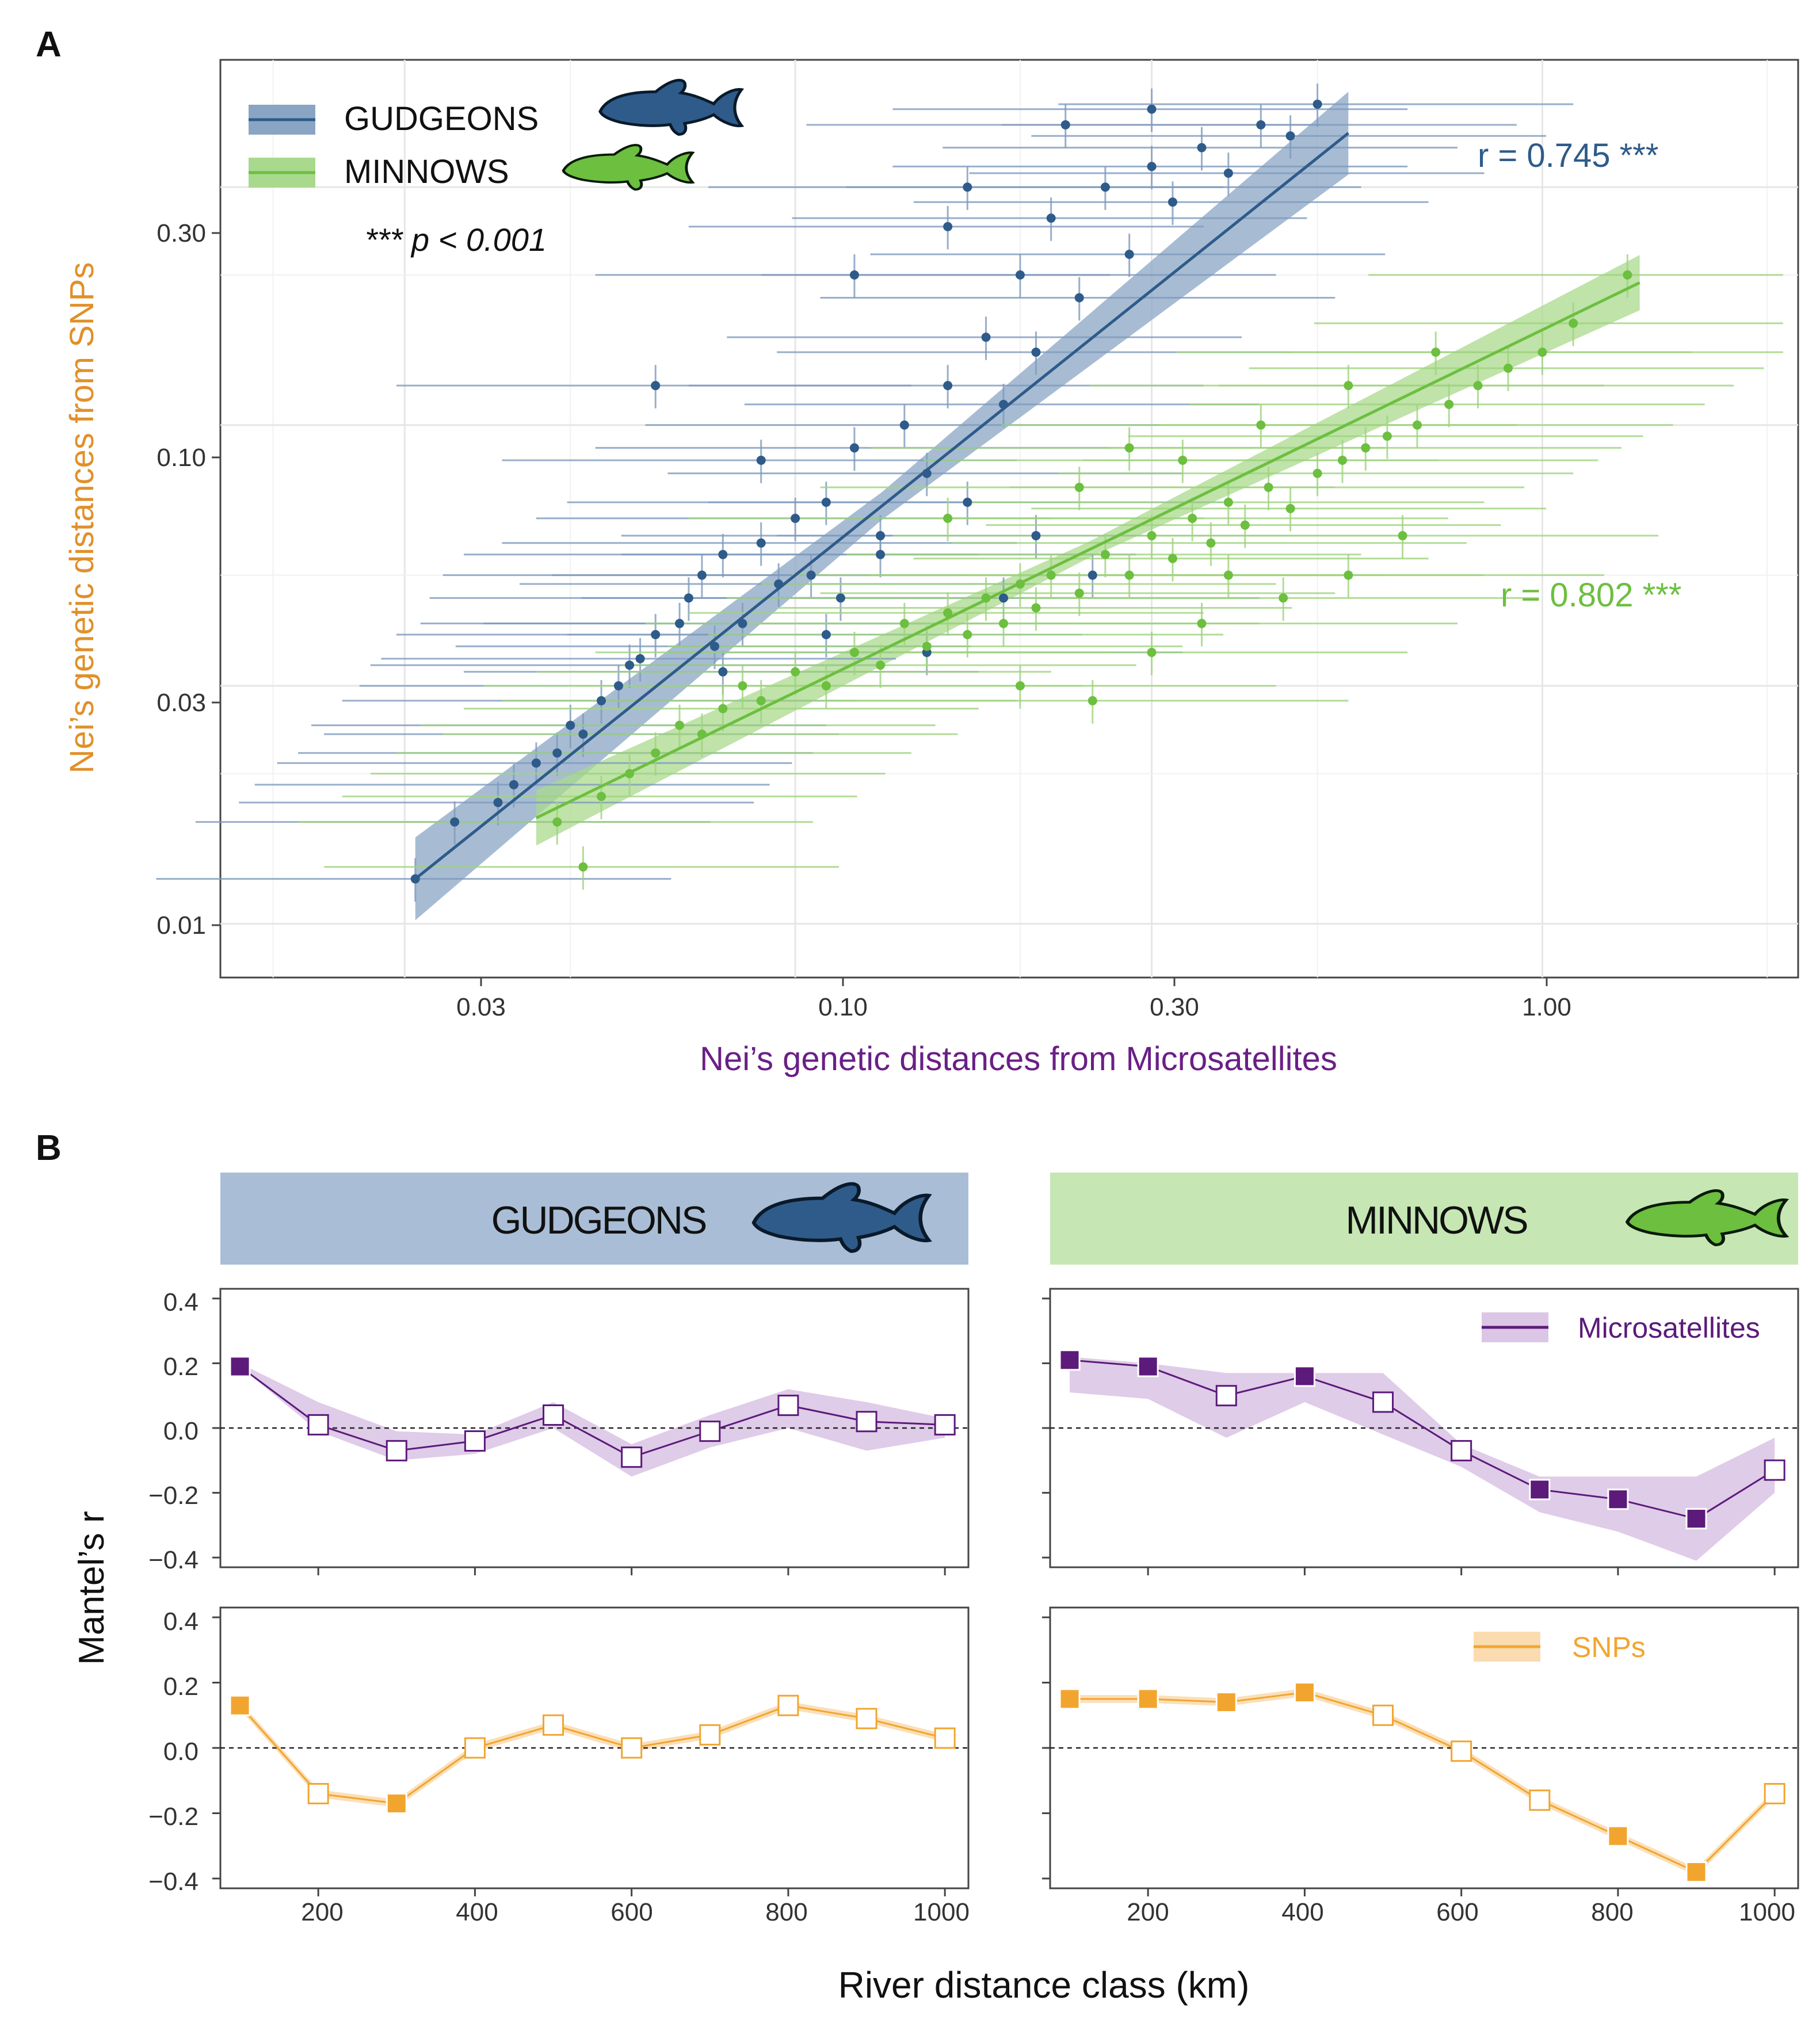 The height and width of the screenshot is (2031, 1820). I want to click on facet-gudgeons-snp, so click(590, 1756).